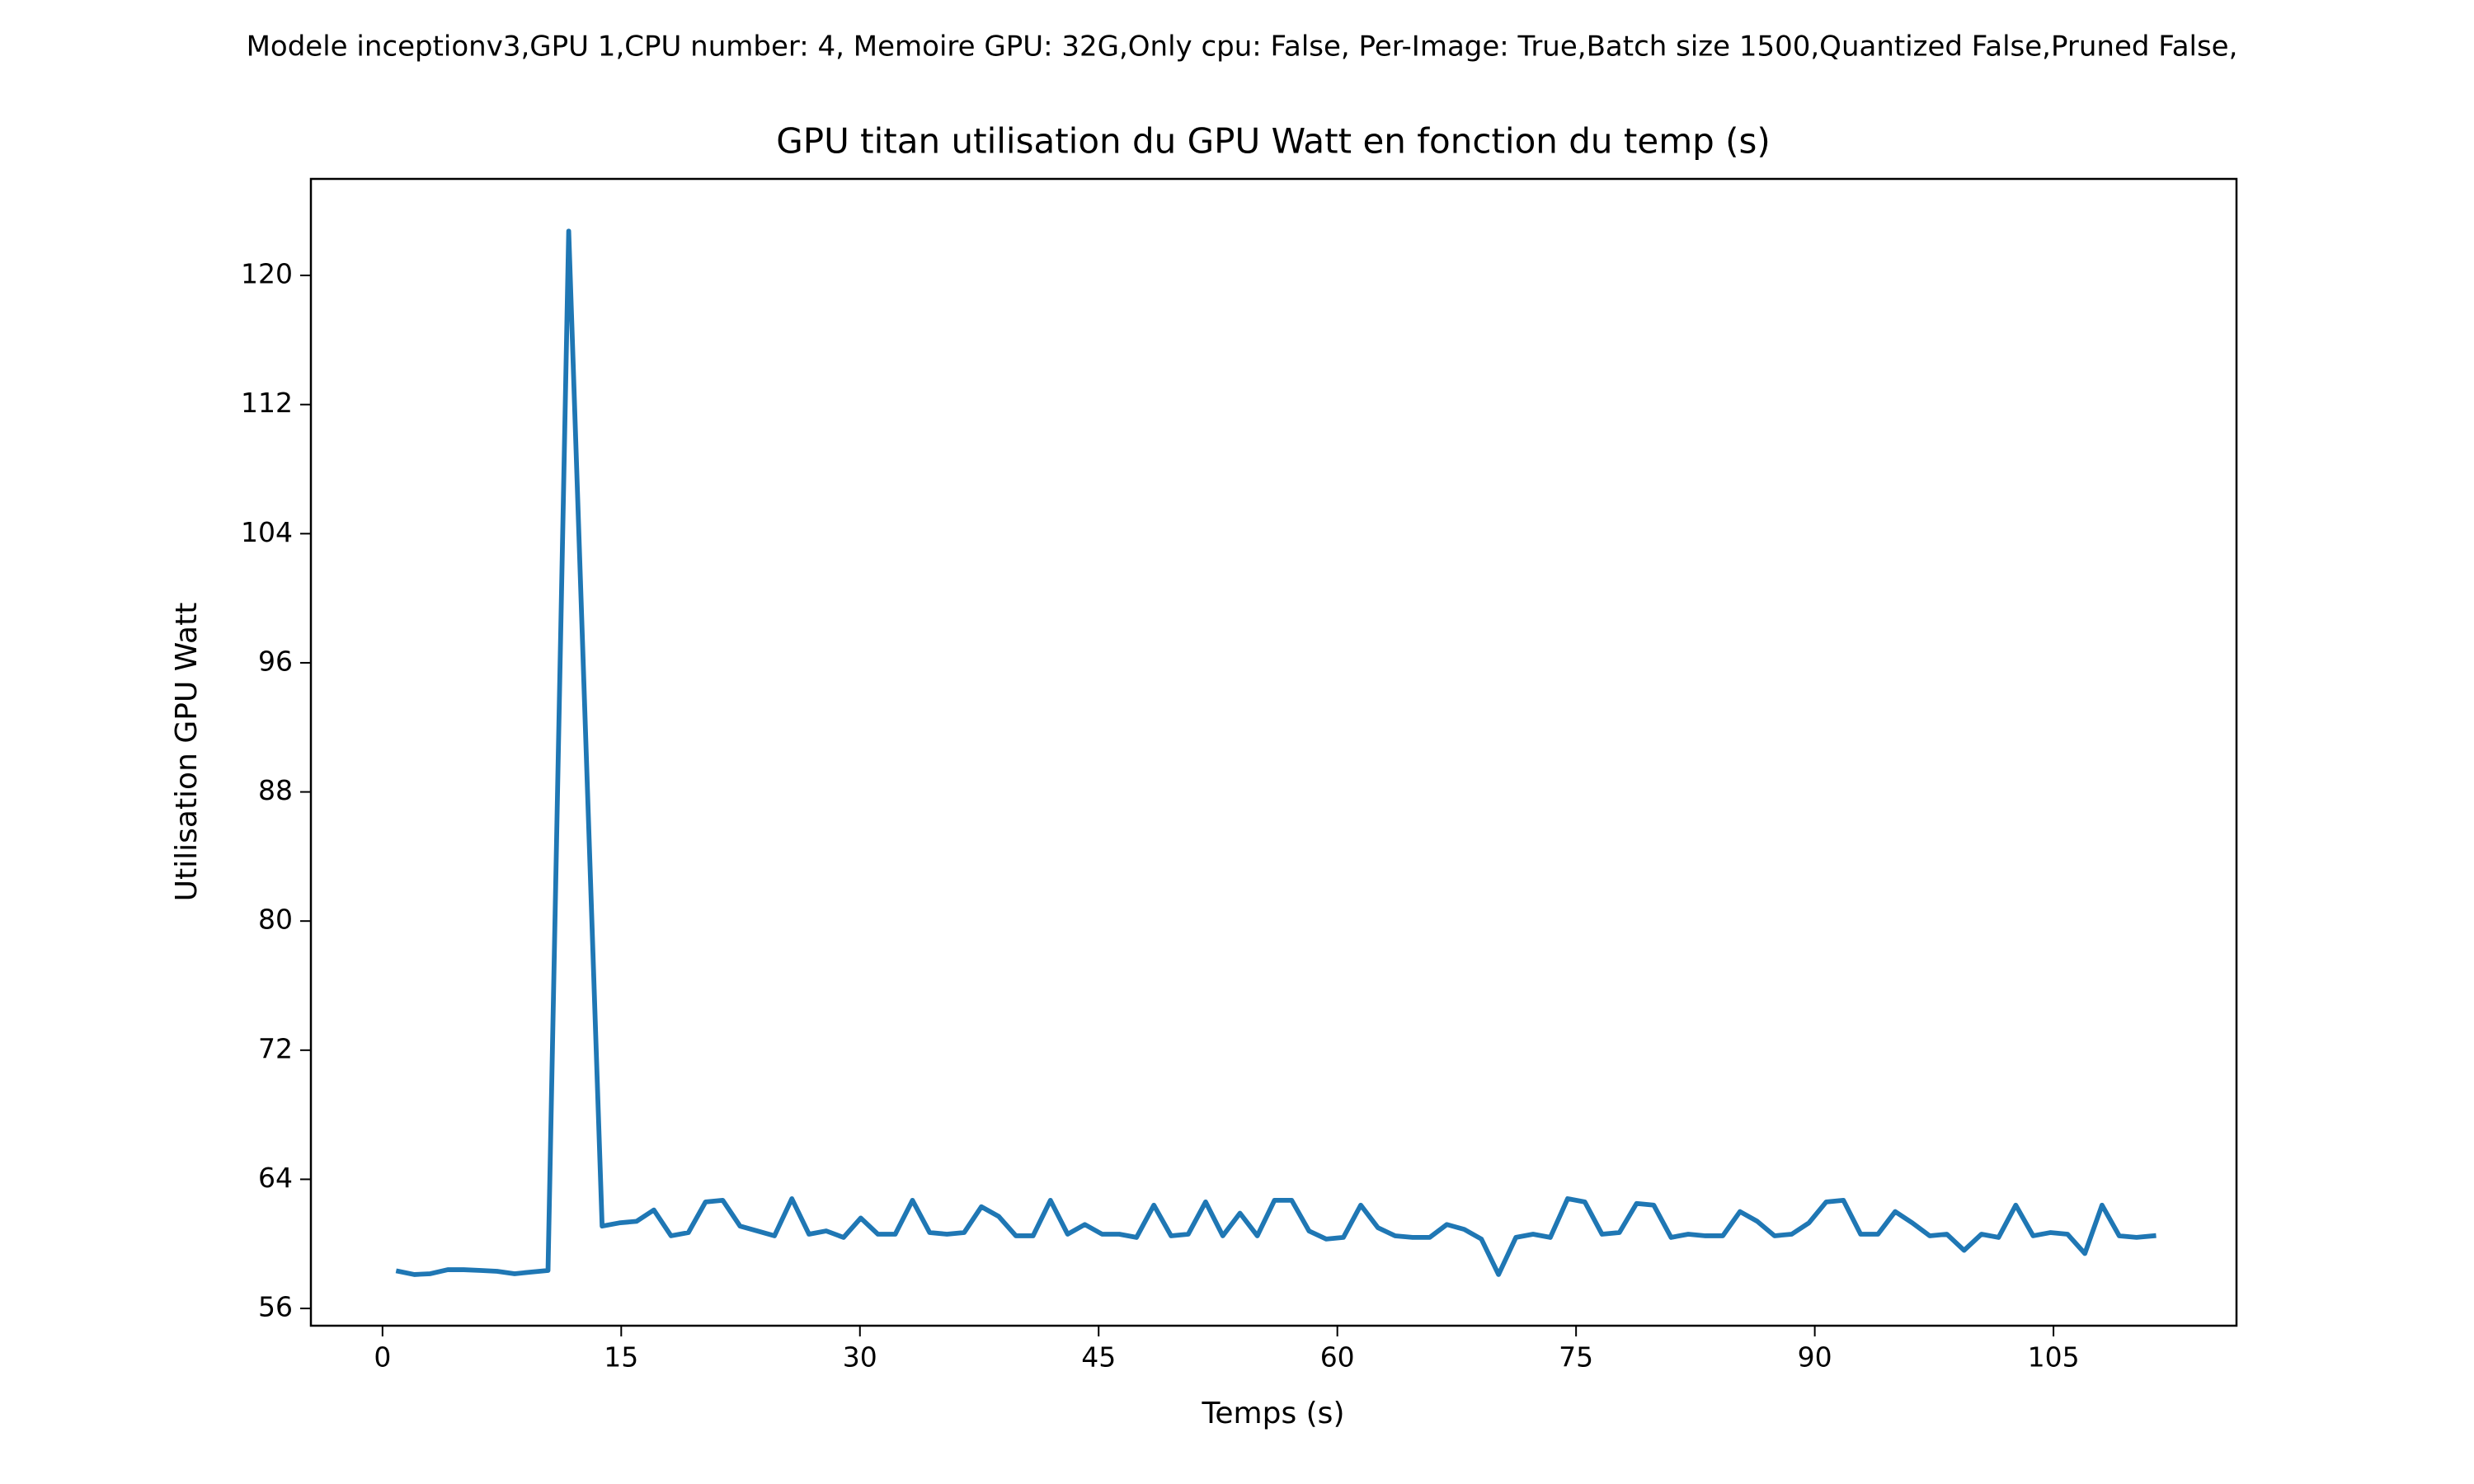 Image resolution: width=2474 pixels, height=1484 pixels. Describe the element at coordinates (267, 403) in the screenshot. I see `y-tick-label: 112` at that location.